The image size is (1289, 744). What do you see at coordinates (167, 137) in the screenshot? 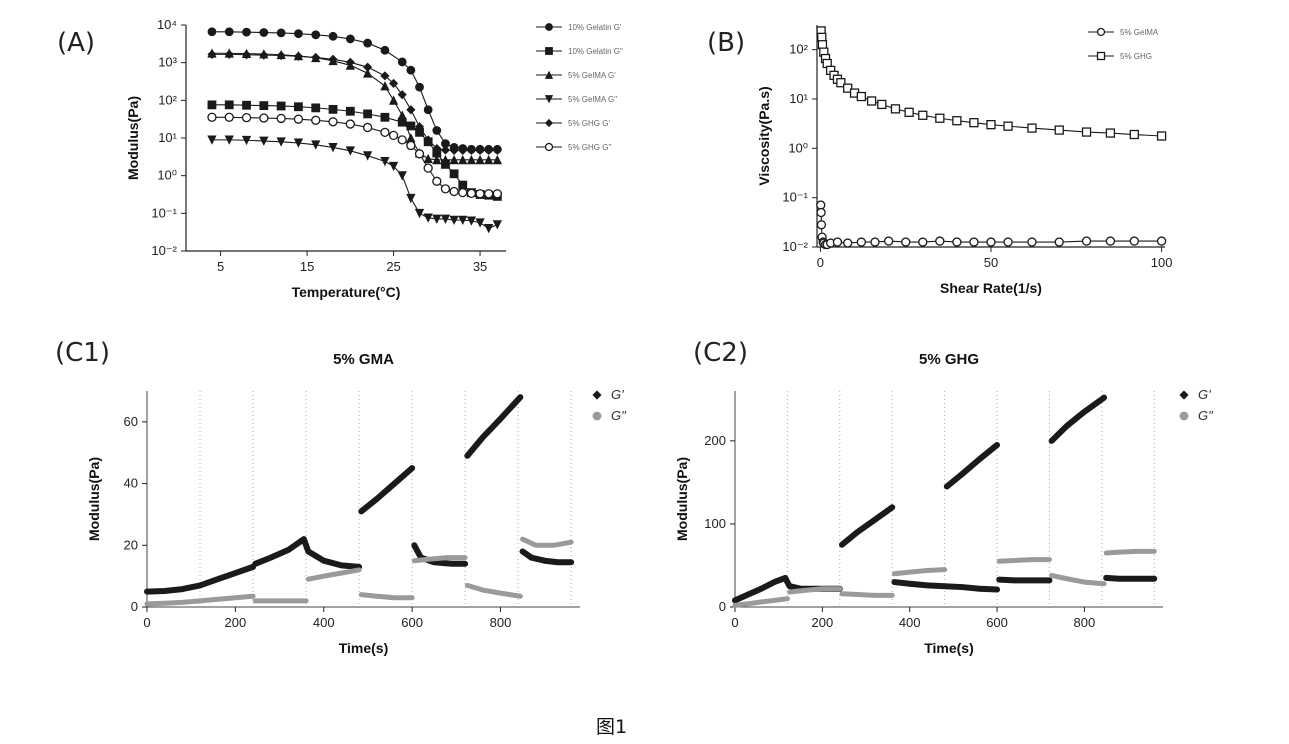
I see `panel-a-ytick-label: 10¹` at bounding box center [167, 137].